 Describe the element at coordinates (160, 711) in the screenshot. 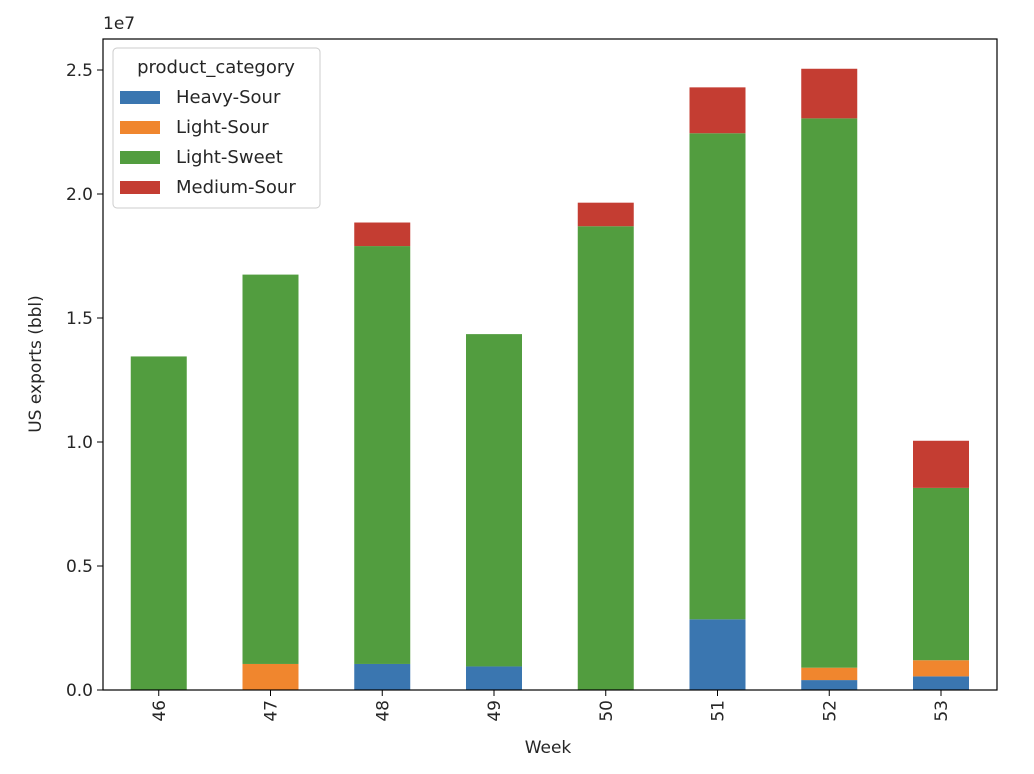

I see `x-tick-label: 46` at that location.